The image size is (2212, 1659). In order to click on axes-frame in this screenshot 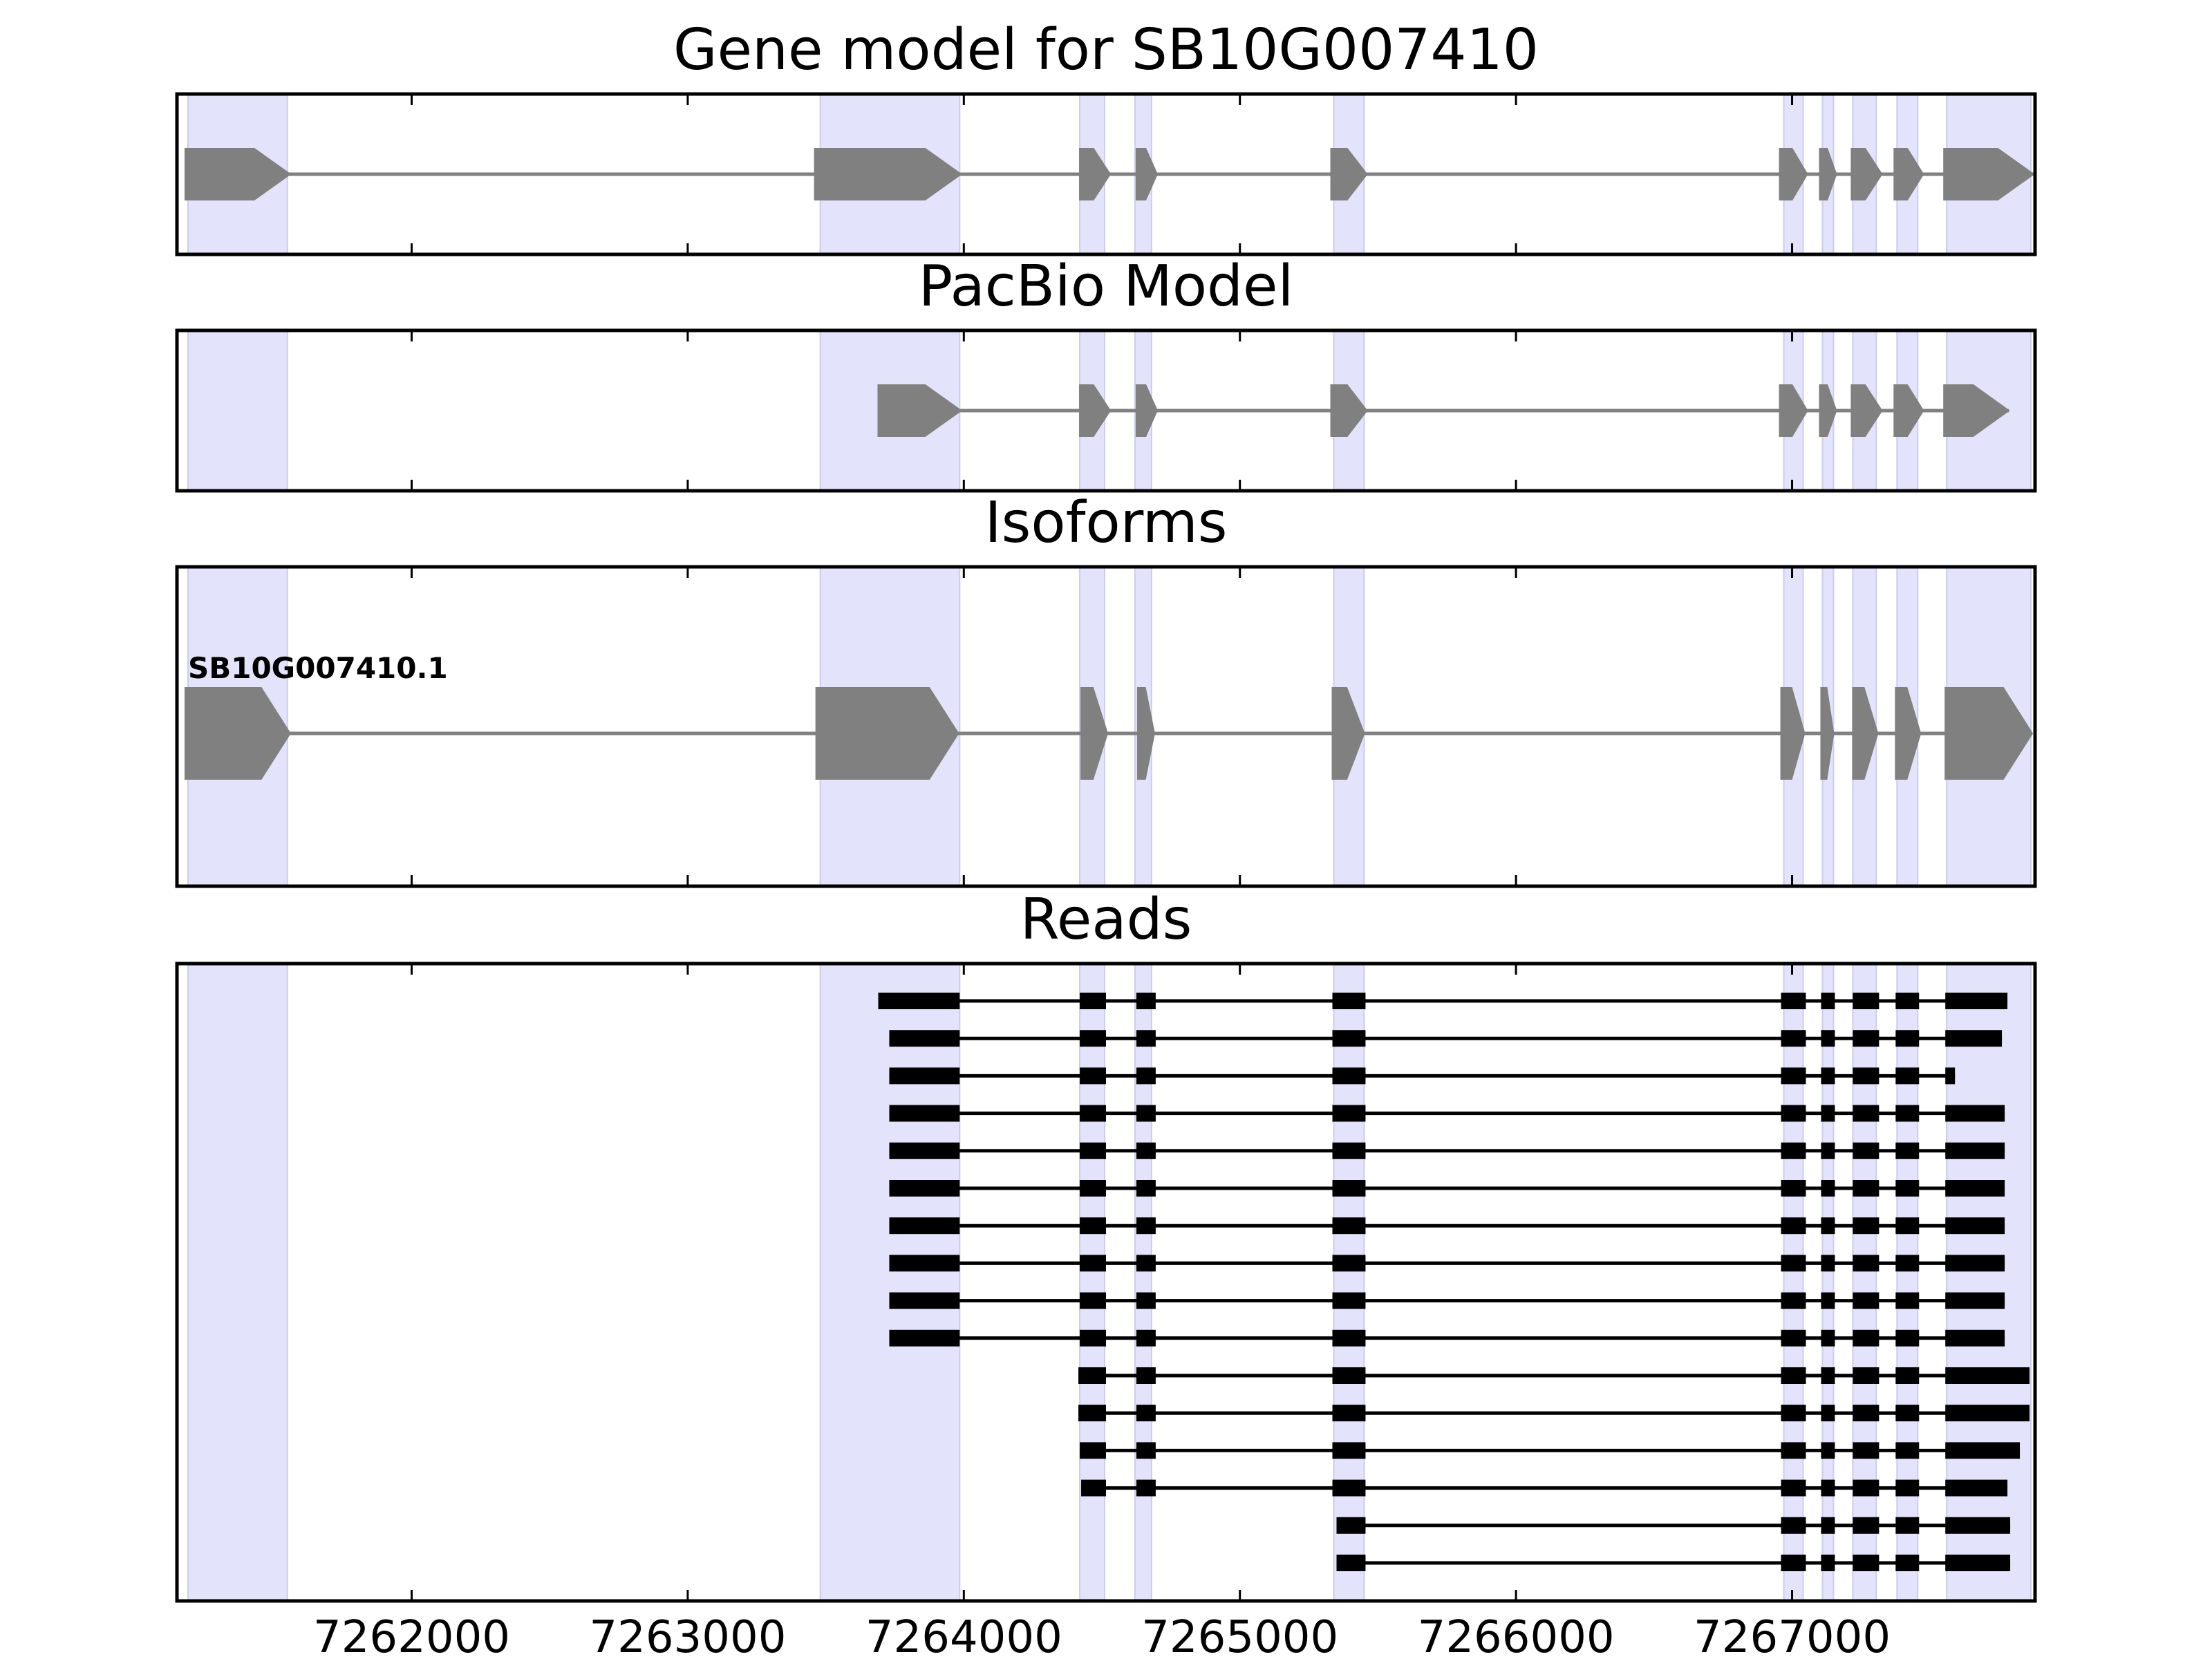, I will do `click(1106, 174)`.